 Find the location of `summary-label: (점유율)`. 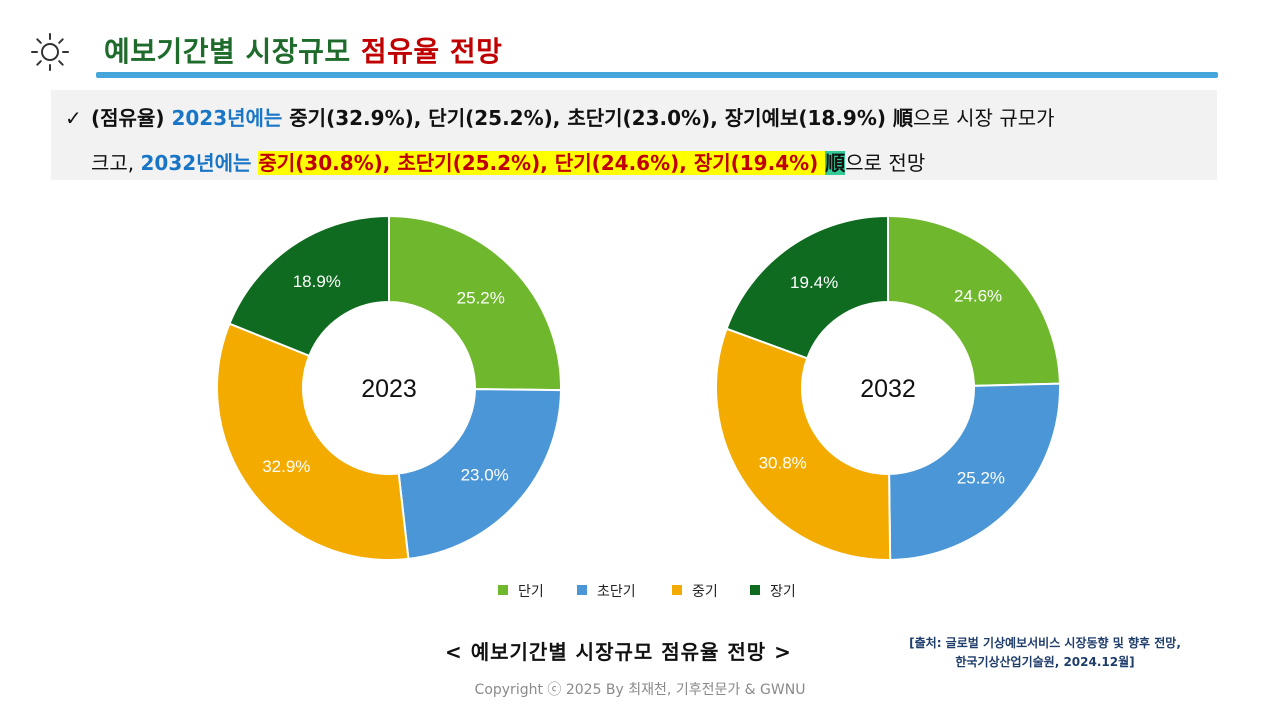

summary-label: (점유율) is located at coordinates (131, 118).